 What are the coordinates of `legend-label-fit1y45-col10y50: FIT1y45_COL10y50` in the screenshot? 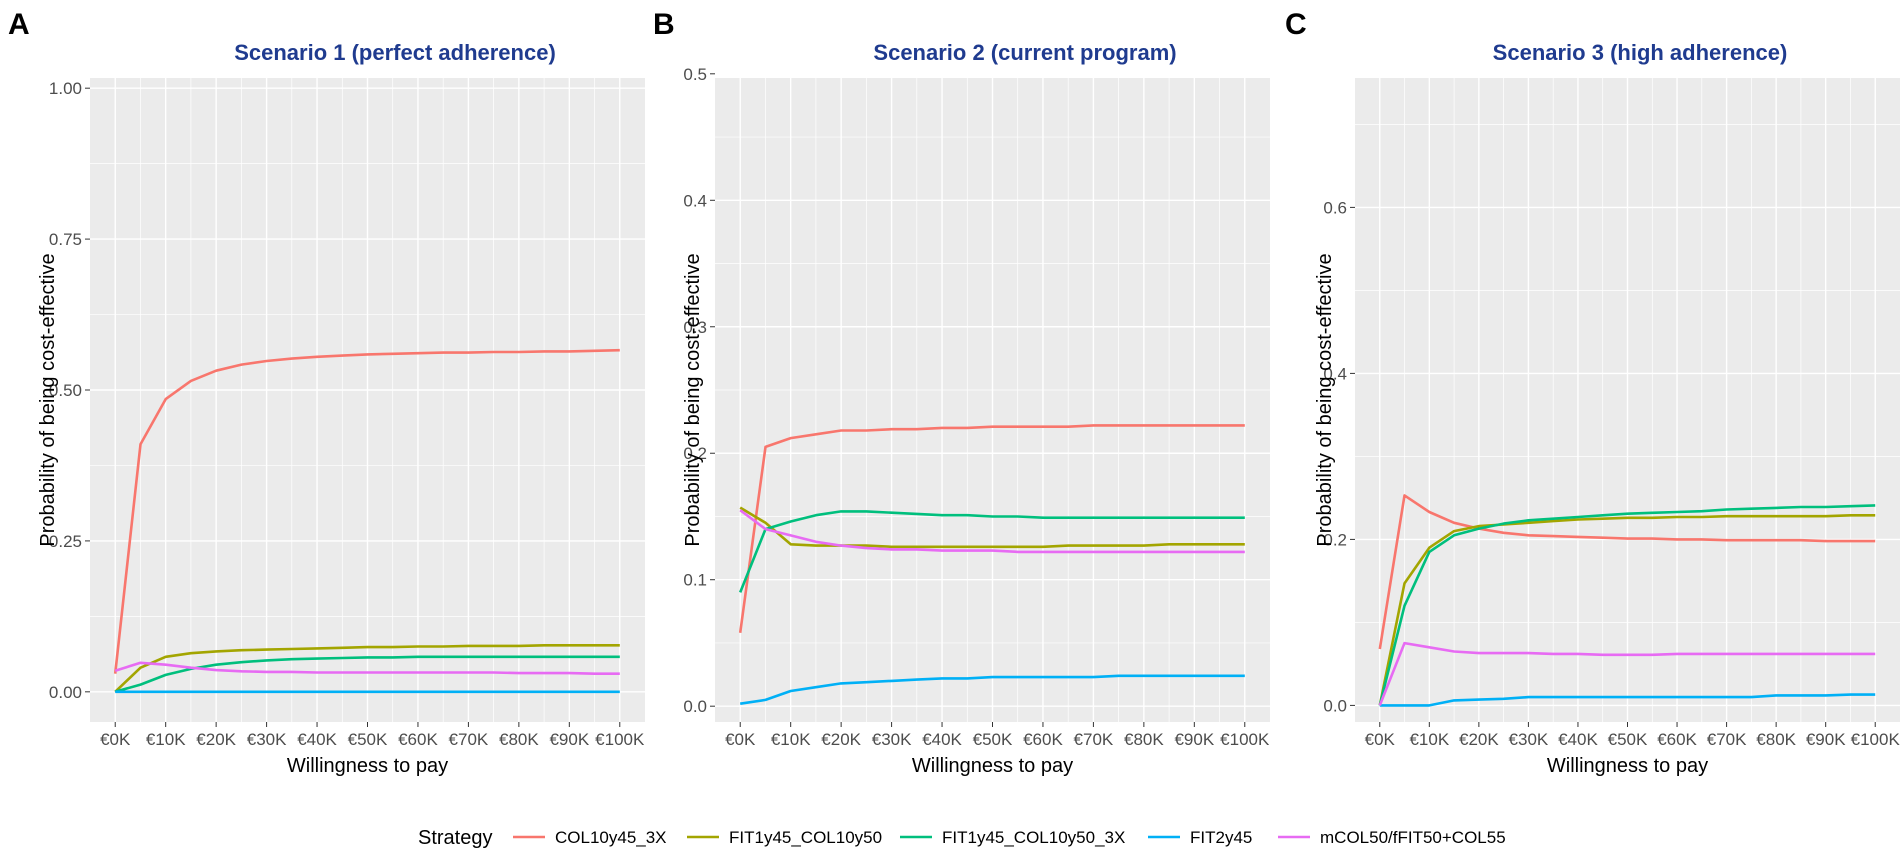 It's located at (805, 837).